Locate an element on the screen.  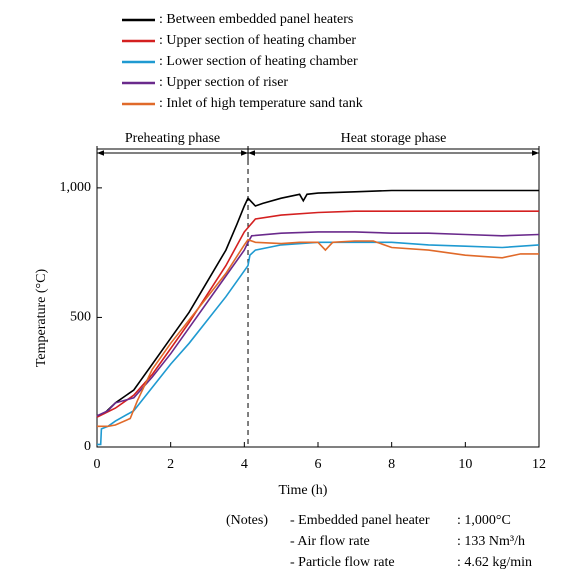
x-tick-label: 8 is located at coordinates (391, 464).